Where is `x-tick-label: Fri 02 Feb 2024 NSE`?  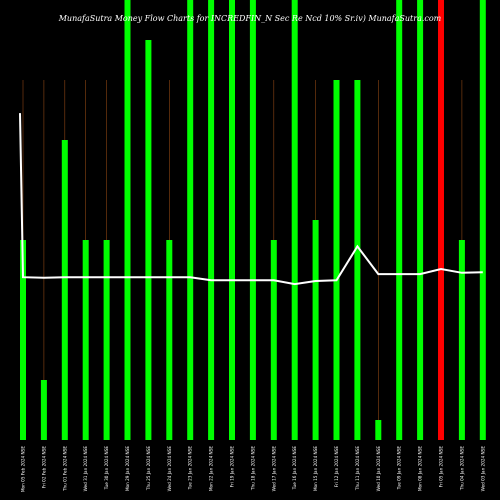
x-tick-label: Fri 02 Feb 2024 NSE is located at coordinates (43, 467).